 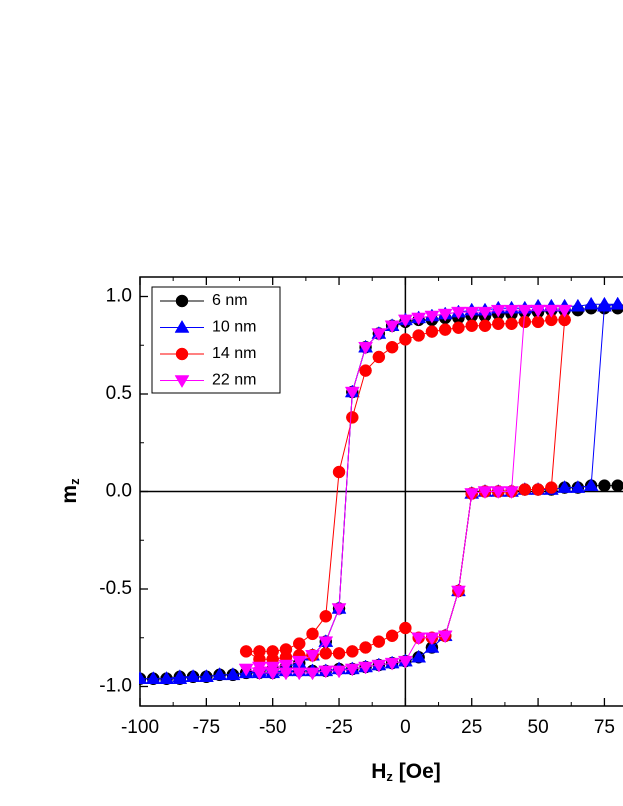 What do you see at coordinates (216, 340) in the screenshot?
I see `legend-box` at bounding box center [216, 340].